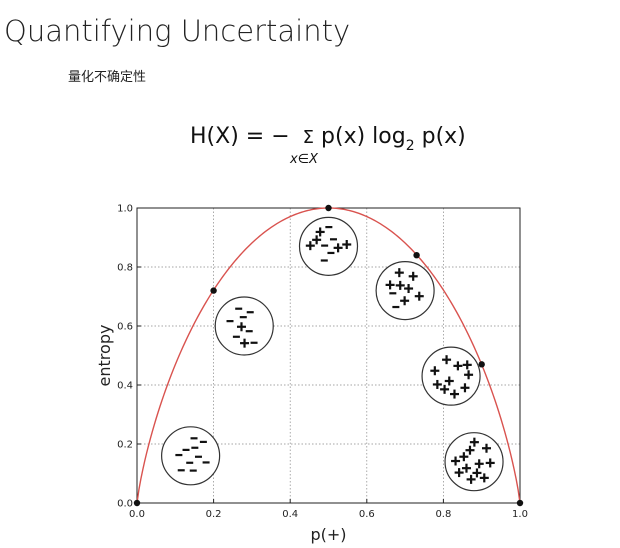  Describe the element at coordinates (520, 514) in the screenshot. I see `x-tick-label: 1.0` at that location.